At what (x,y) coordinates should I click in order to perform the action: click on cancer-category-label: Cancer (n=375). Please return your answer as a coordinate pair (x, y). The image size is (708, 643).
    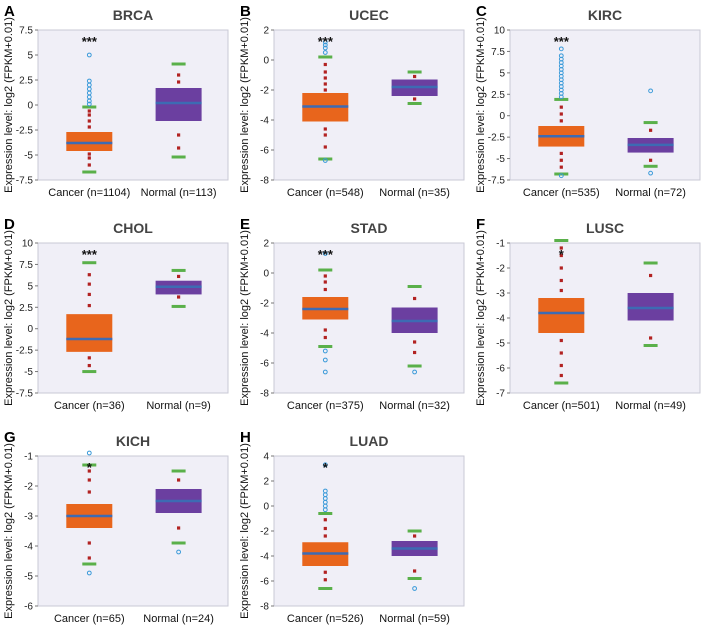
    Looking at the image, I should click on (325, 406).